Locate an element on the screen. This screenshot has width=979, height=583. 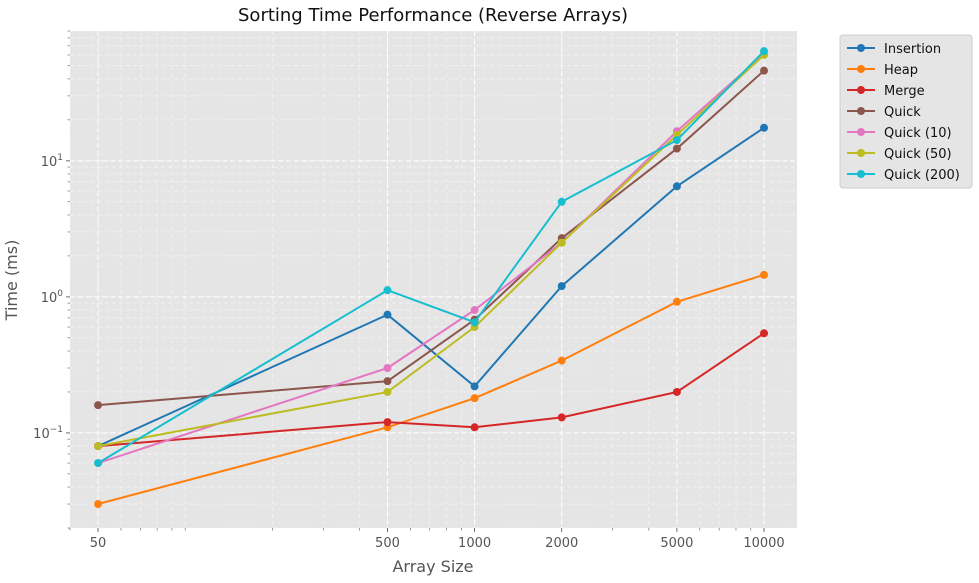
x-tick-label: 50 is located at coordinates (98, 543).